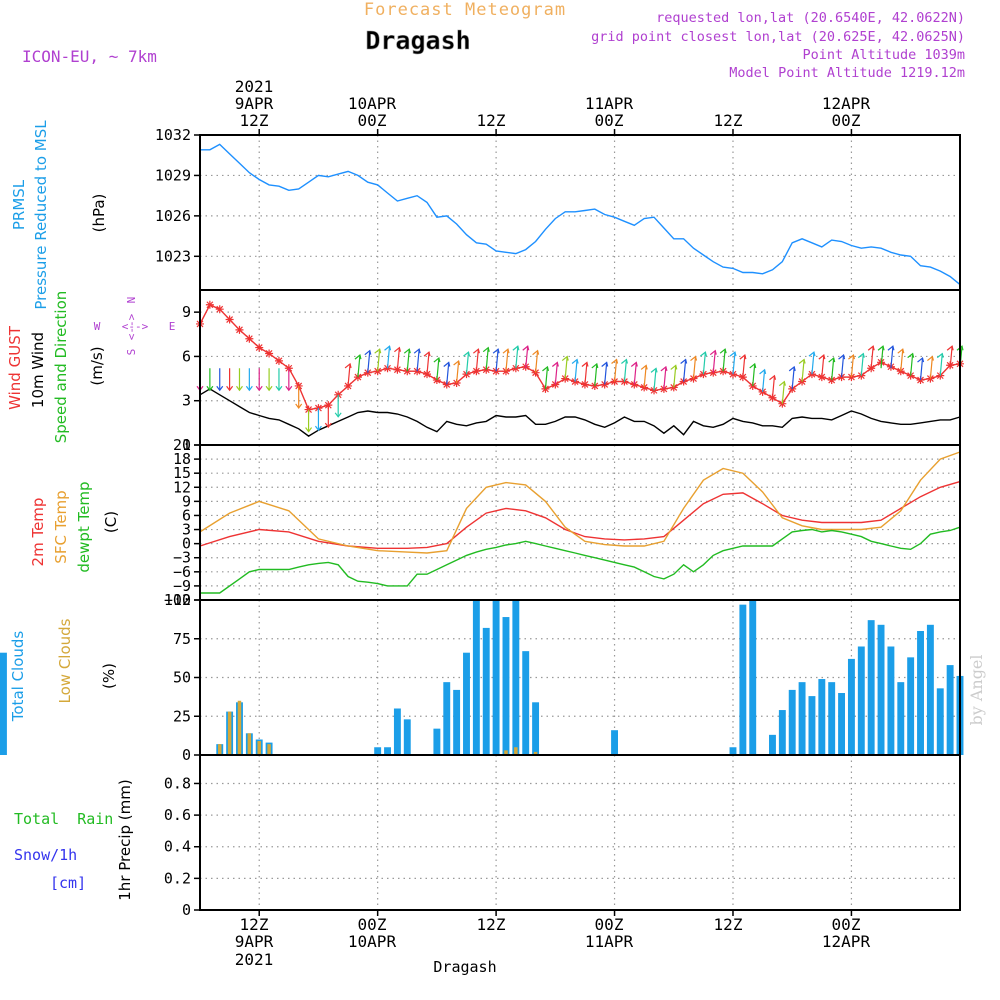 This screenshot has height=1000, width=1000. What do you see at coordinates (18, 677) in the screenshot?
I see `cloud-label-total: Total Clouds` at bounding box center [18, 677].